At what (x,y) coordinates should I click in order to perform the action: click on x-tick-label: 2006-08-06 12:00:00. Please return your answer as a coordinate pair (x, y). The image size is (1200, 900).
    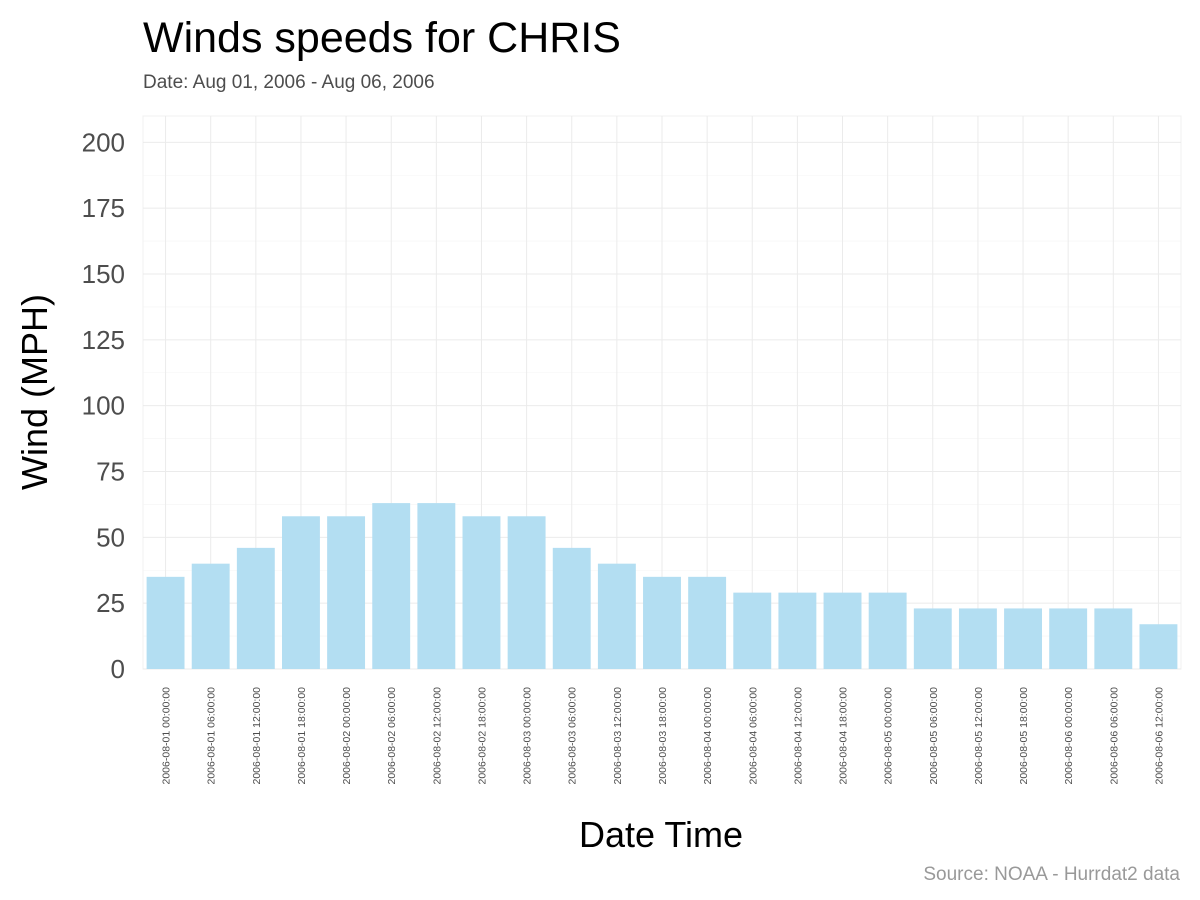
    Looking at the image, I should click on (1159, 736).